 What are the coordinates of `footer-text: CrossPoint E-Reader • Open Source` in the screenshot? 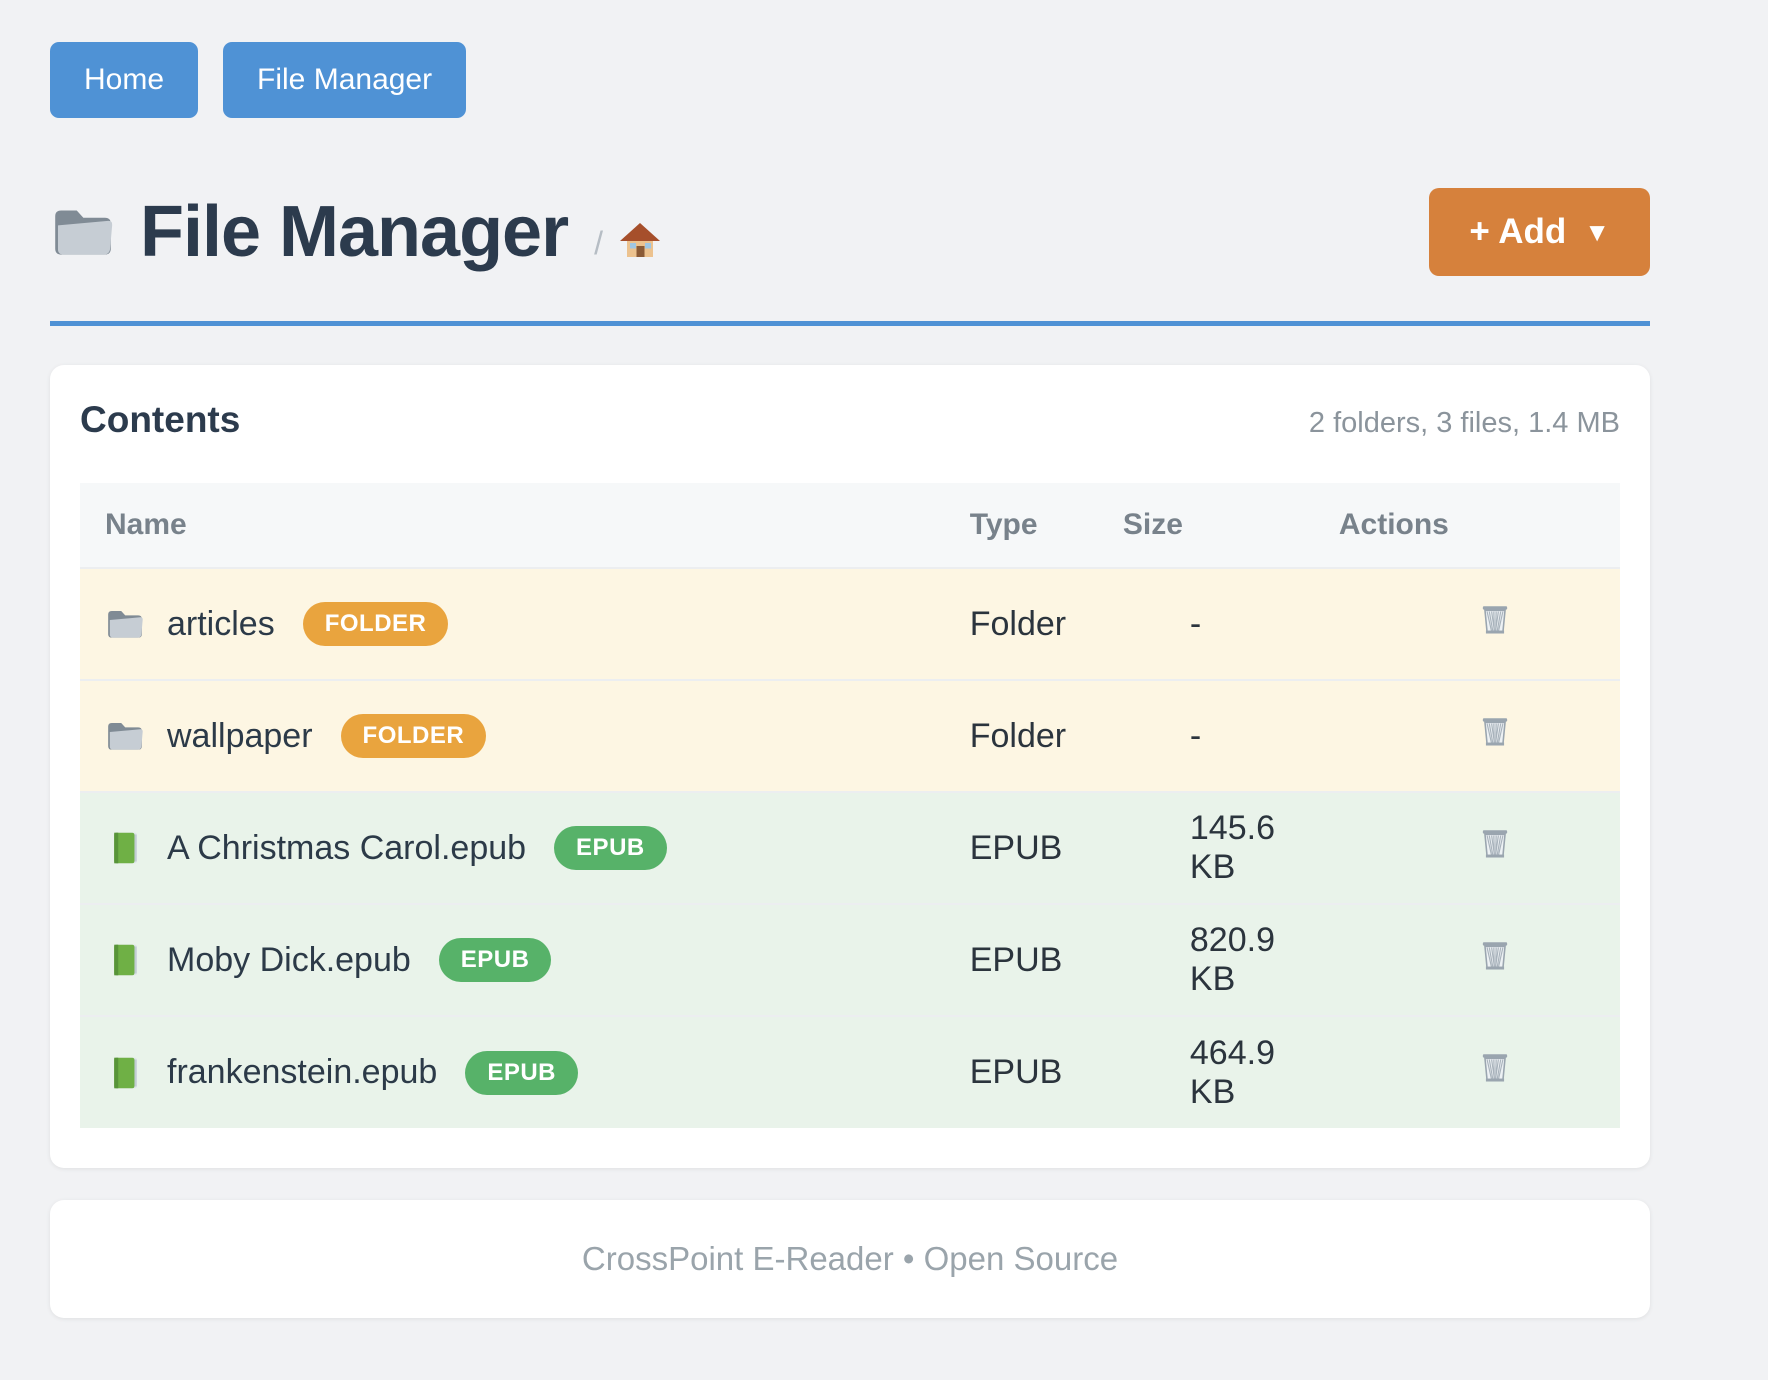 It's located at (850, 1258).